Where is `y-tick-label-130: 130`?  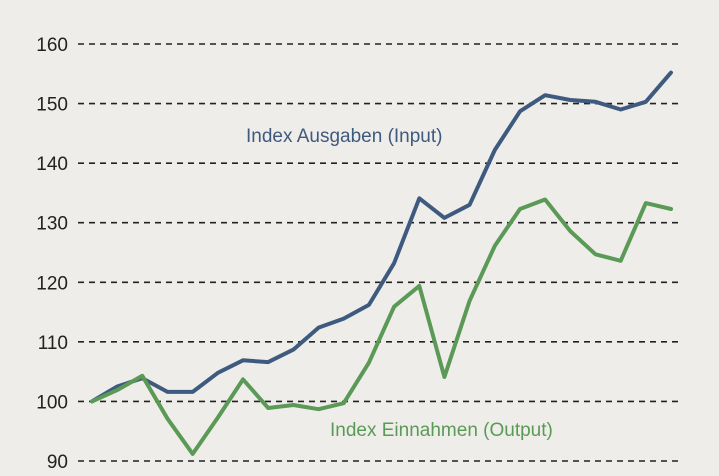
y-tick-label-130: 130 is located at coordinates (52, 224).